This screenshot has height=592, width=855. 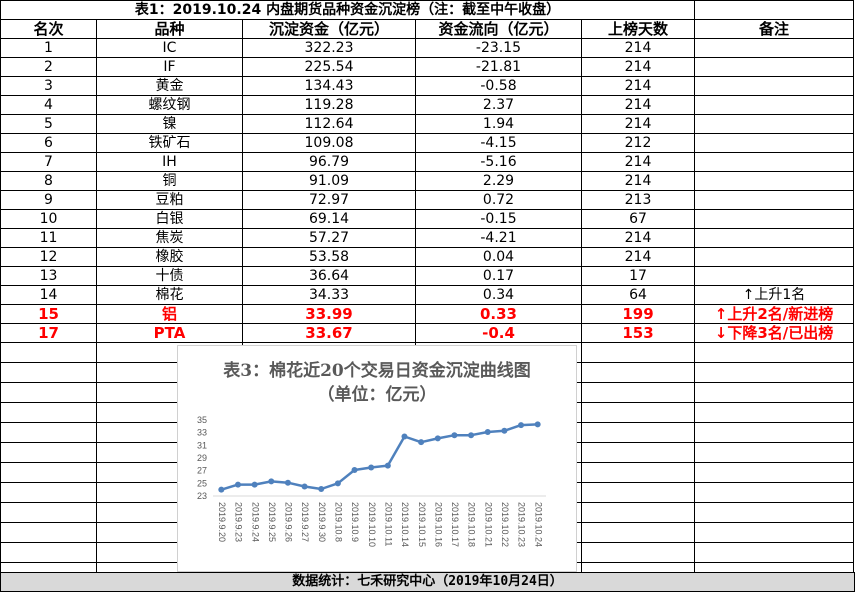 I want to click on table-row: 15 铝 33.99 0.33 199 ↑上升2名/新进榜, so click(x=427, y=314).